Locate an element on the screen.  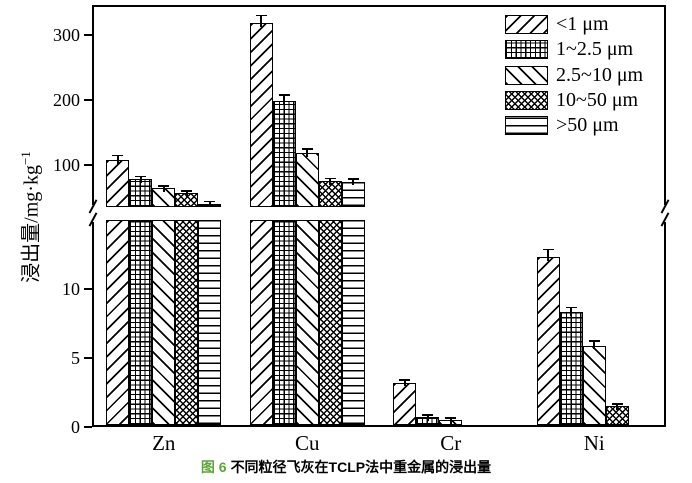
bar-Cu-s2-top is located at coordinates (307, 180).